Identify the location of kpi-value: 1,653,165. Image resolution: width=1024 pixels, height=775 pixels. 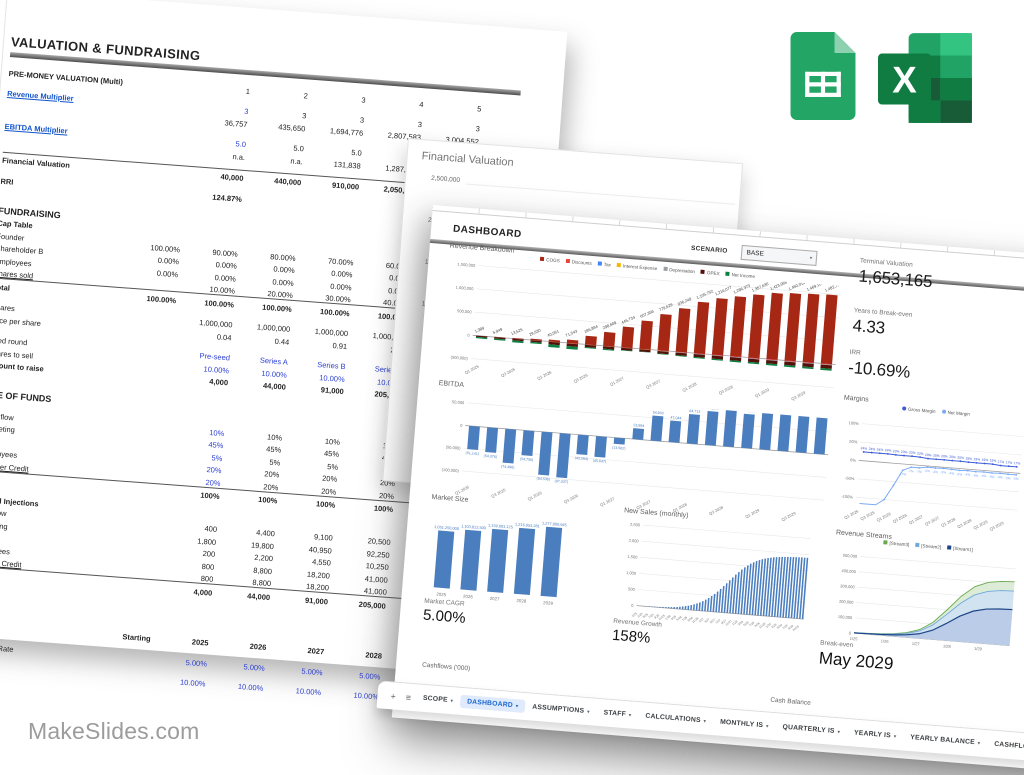
(895, 279).